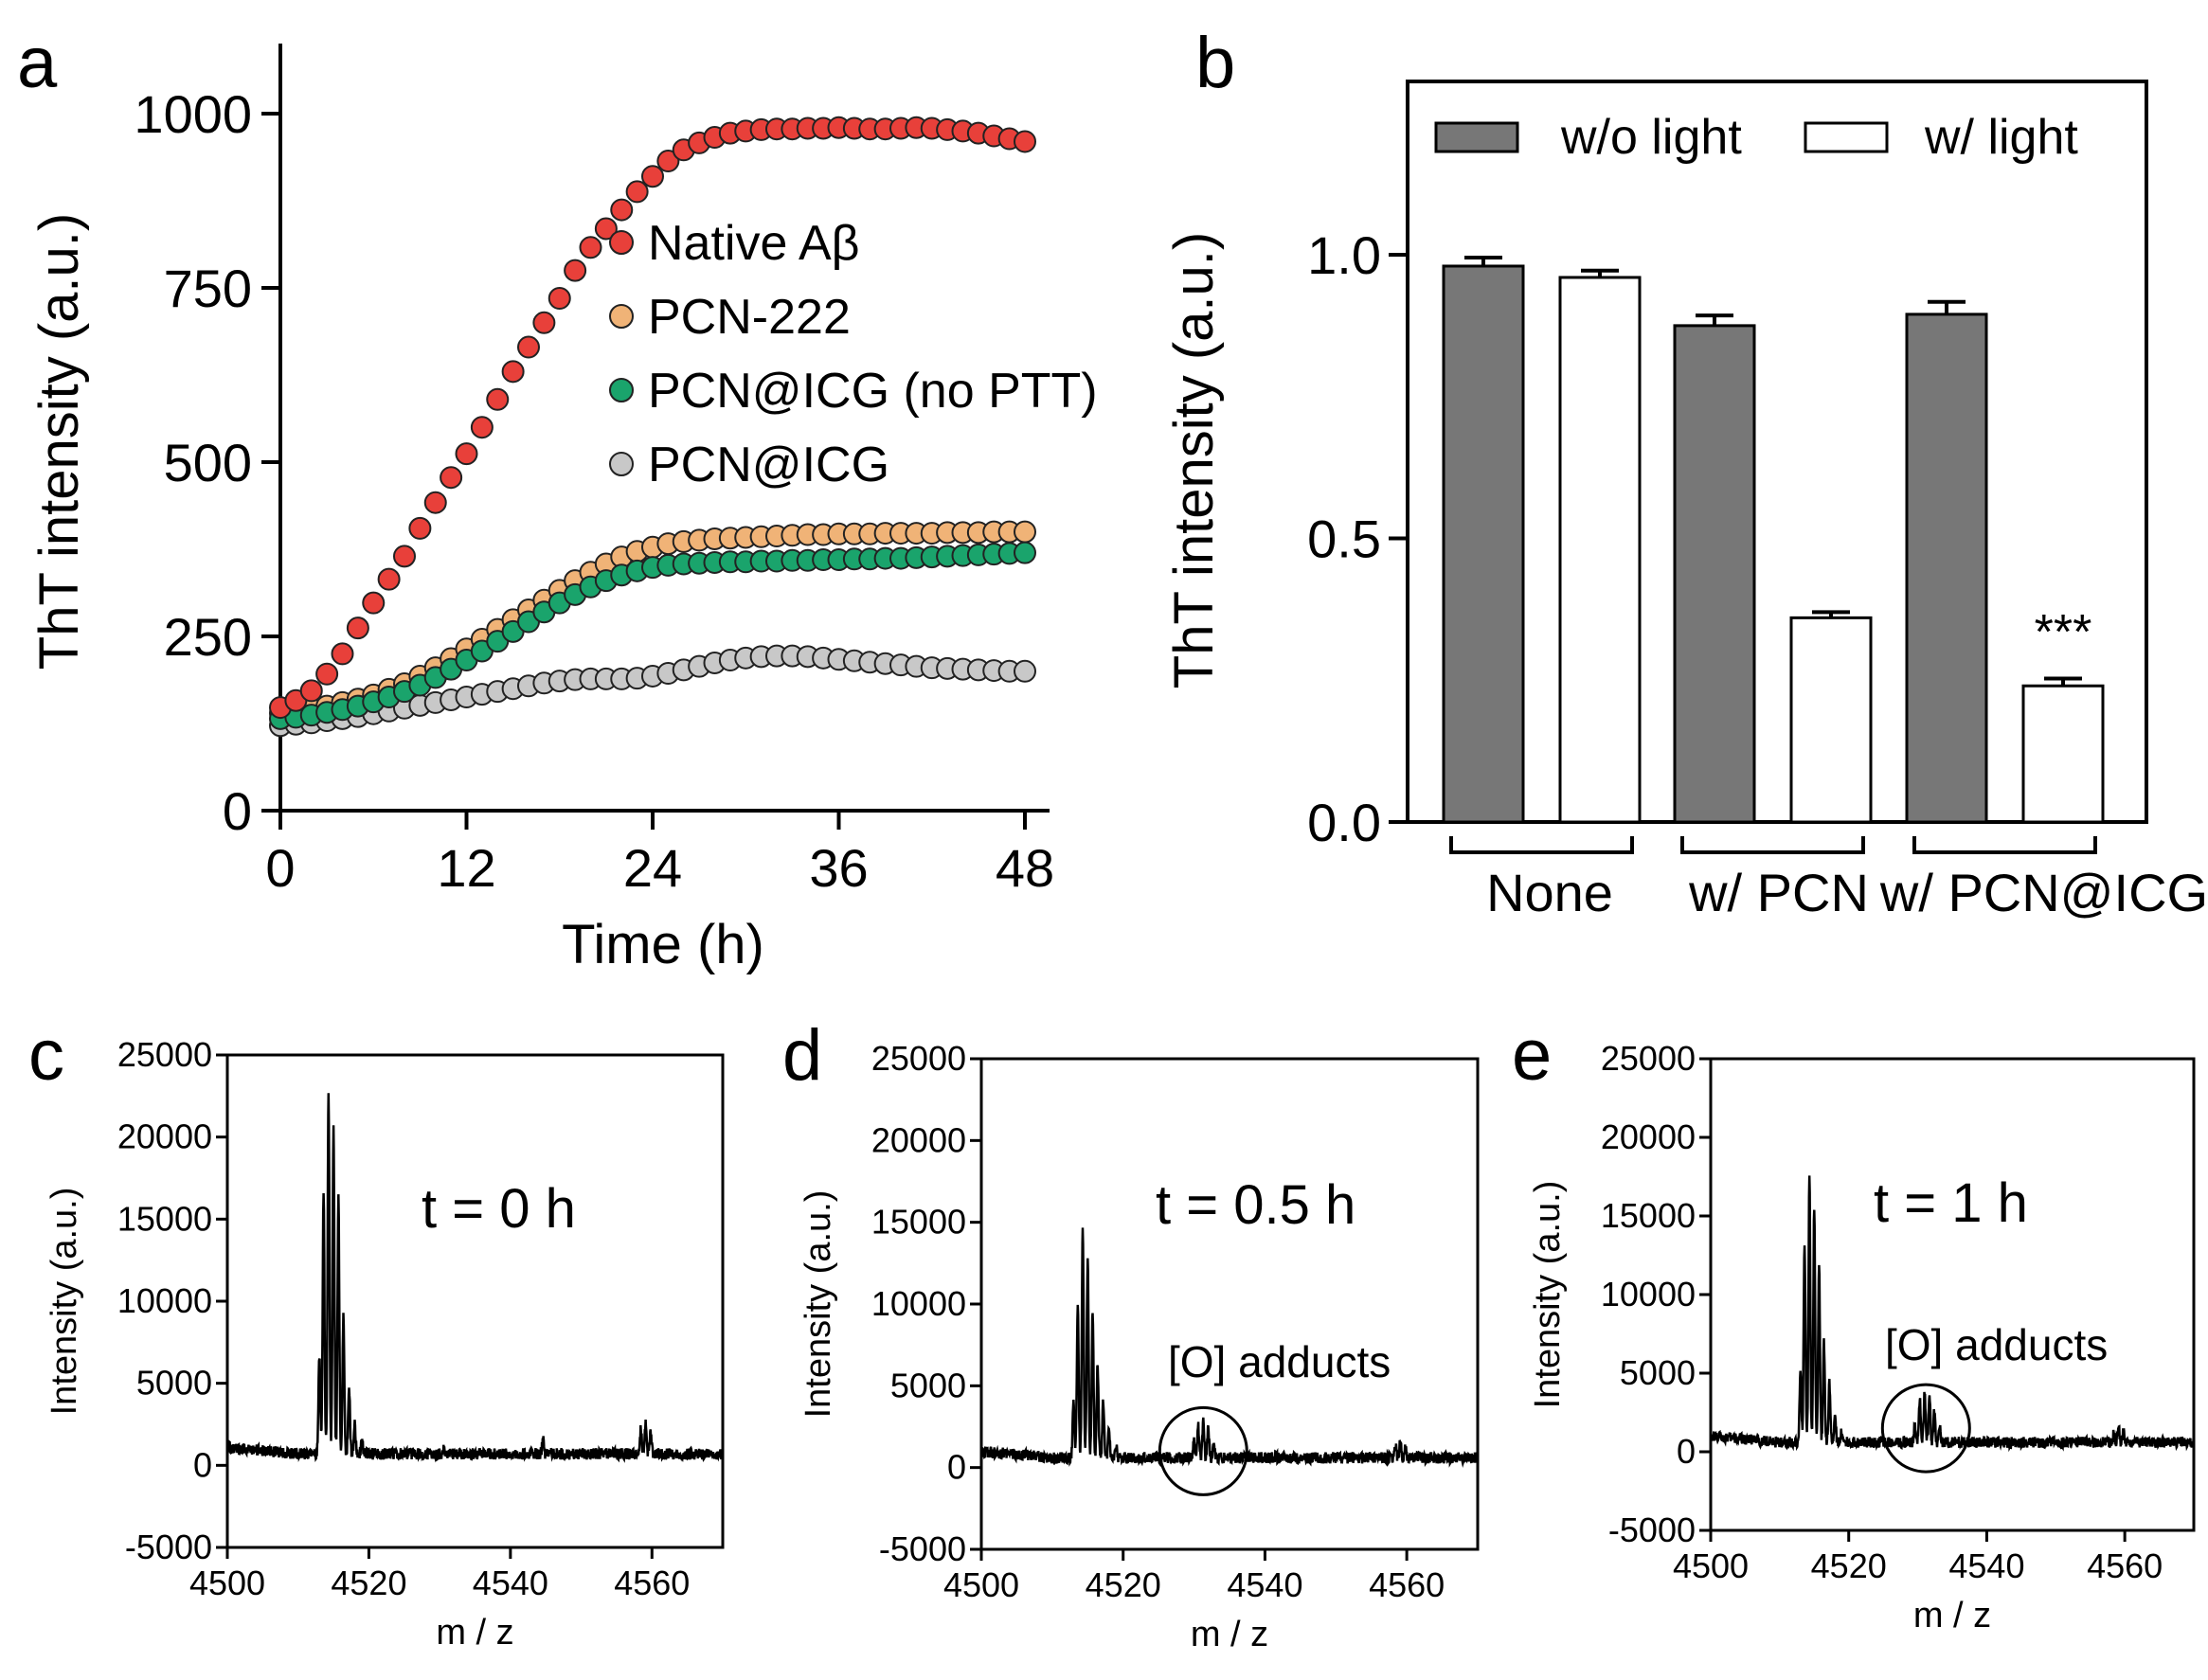 The height and width of the screenshot is (1680, 2208). Describe the element at coordinates (754, 244) in the screenshot. I see `legend-label: Native Aβ` at that location.